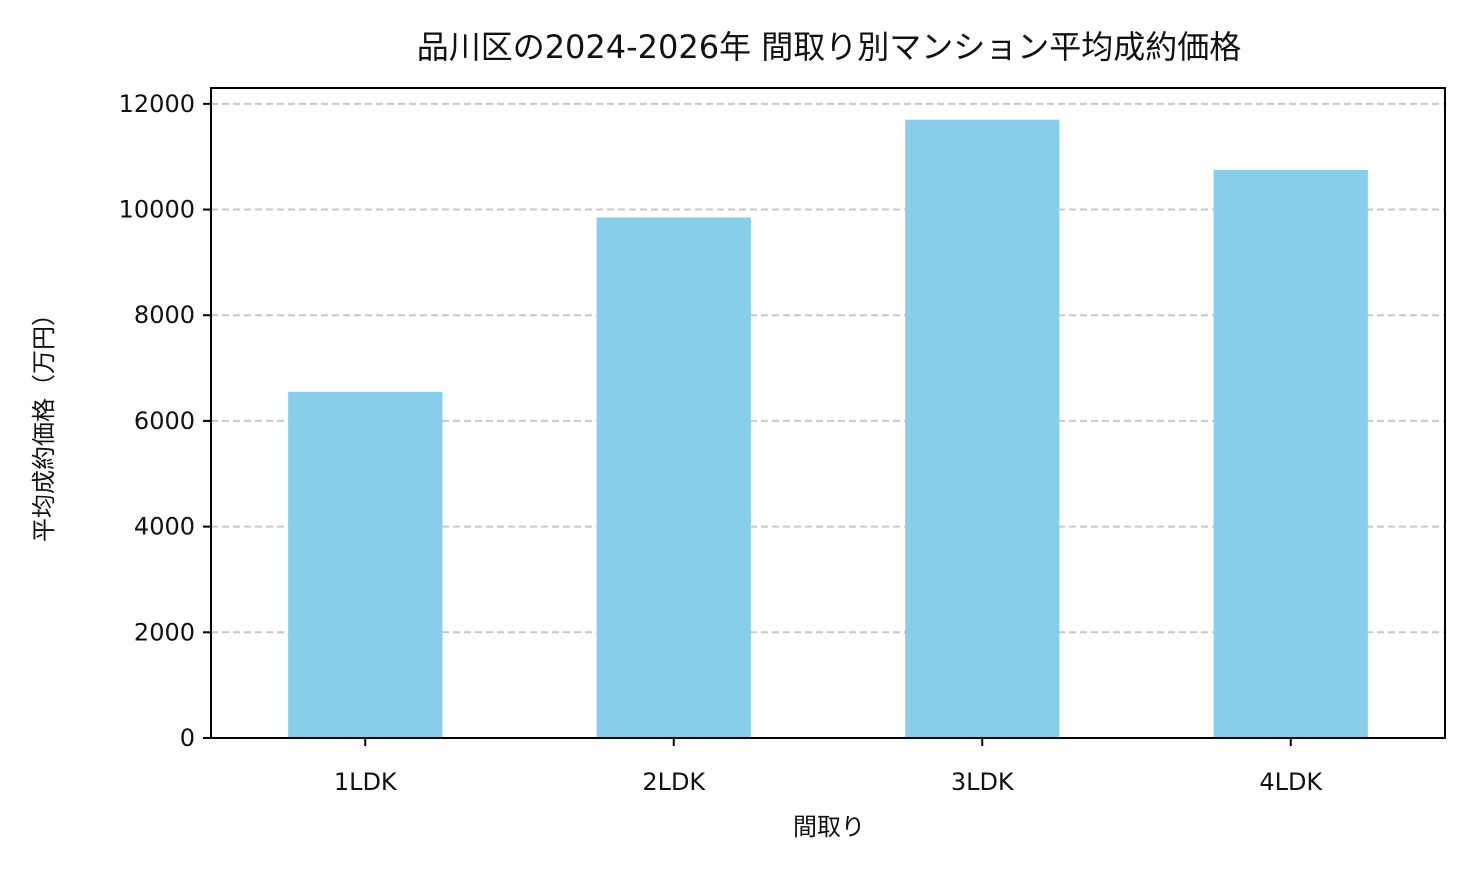 The image size is (1474, 874). Describe the element at coordinates (673, 477) in the screenshot. I see `bar-2ldk` at that location.